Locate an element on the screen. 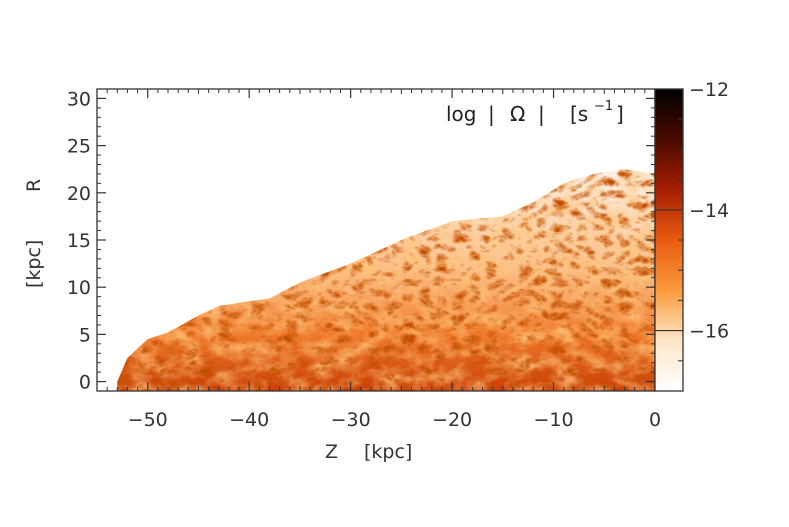 This screenshot has height=527, width=789. y-tick-label: 10 is located at coordinates (79, 288).